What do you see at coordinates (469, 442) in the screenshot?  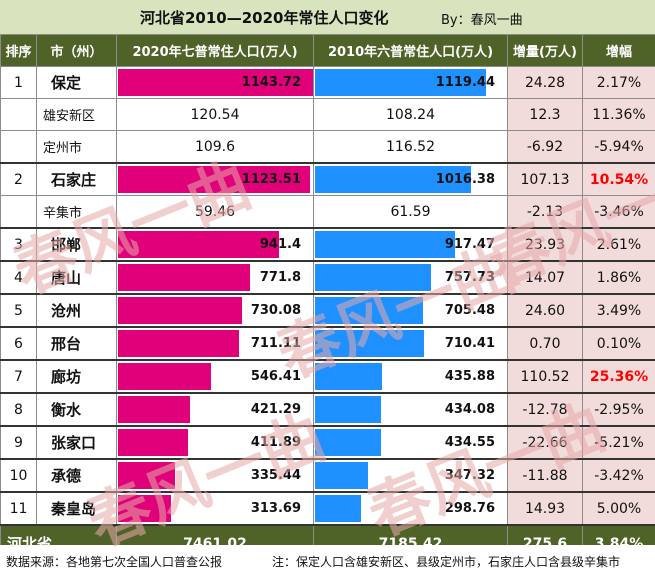 I see `pop2010-label: 434.55` at bounding box center [469, 442].